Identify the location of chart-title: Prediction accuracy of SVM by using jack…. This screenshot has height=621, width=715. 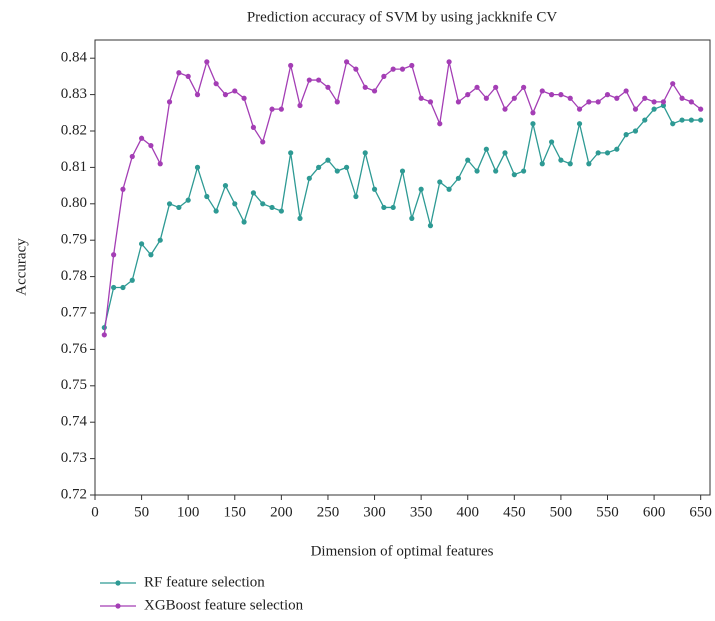
(402, 17).